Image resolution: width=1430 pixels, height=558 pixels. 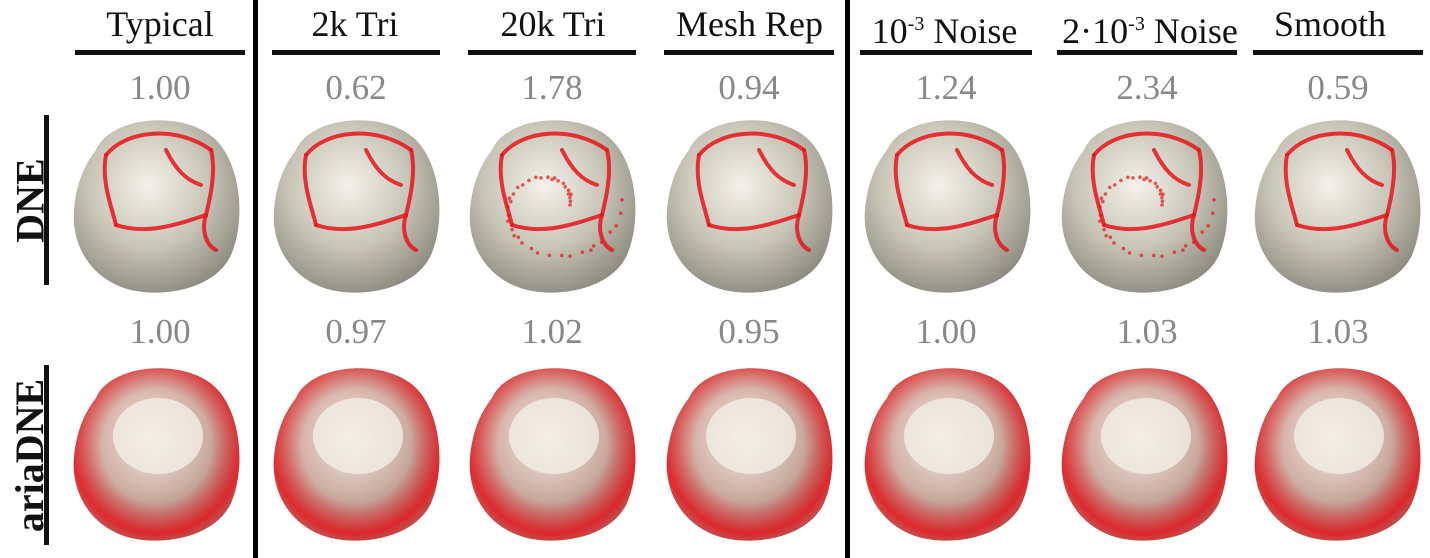 What do you see at coordinates (847, 279) in the screenshot?
I see `divider-right` at bounding box center [847, 279].